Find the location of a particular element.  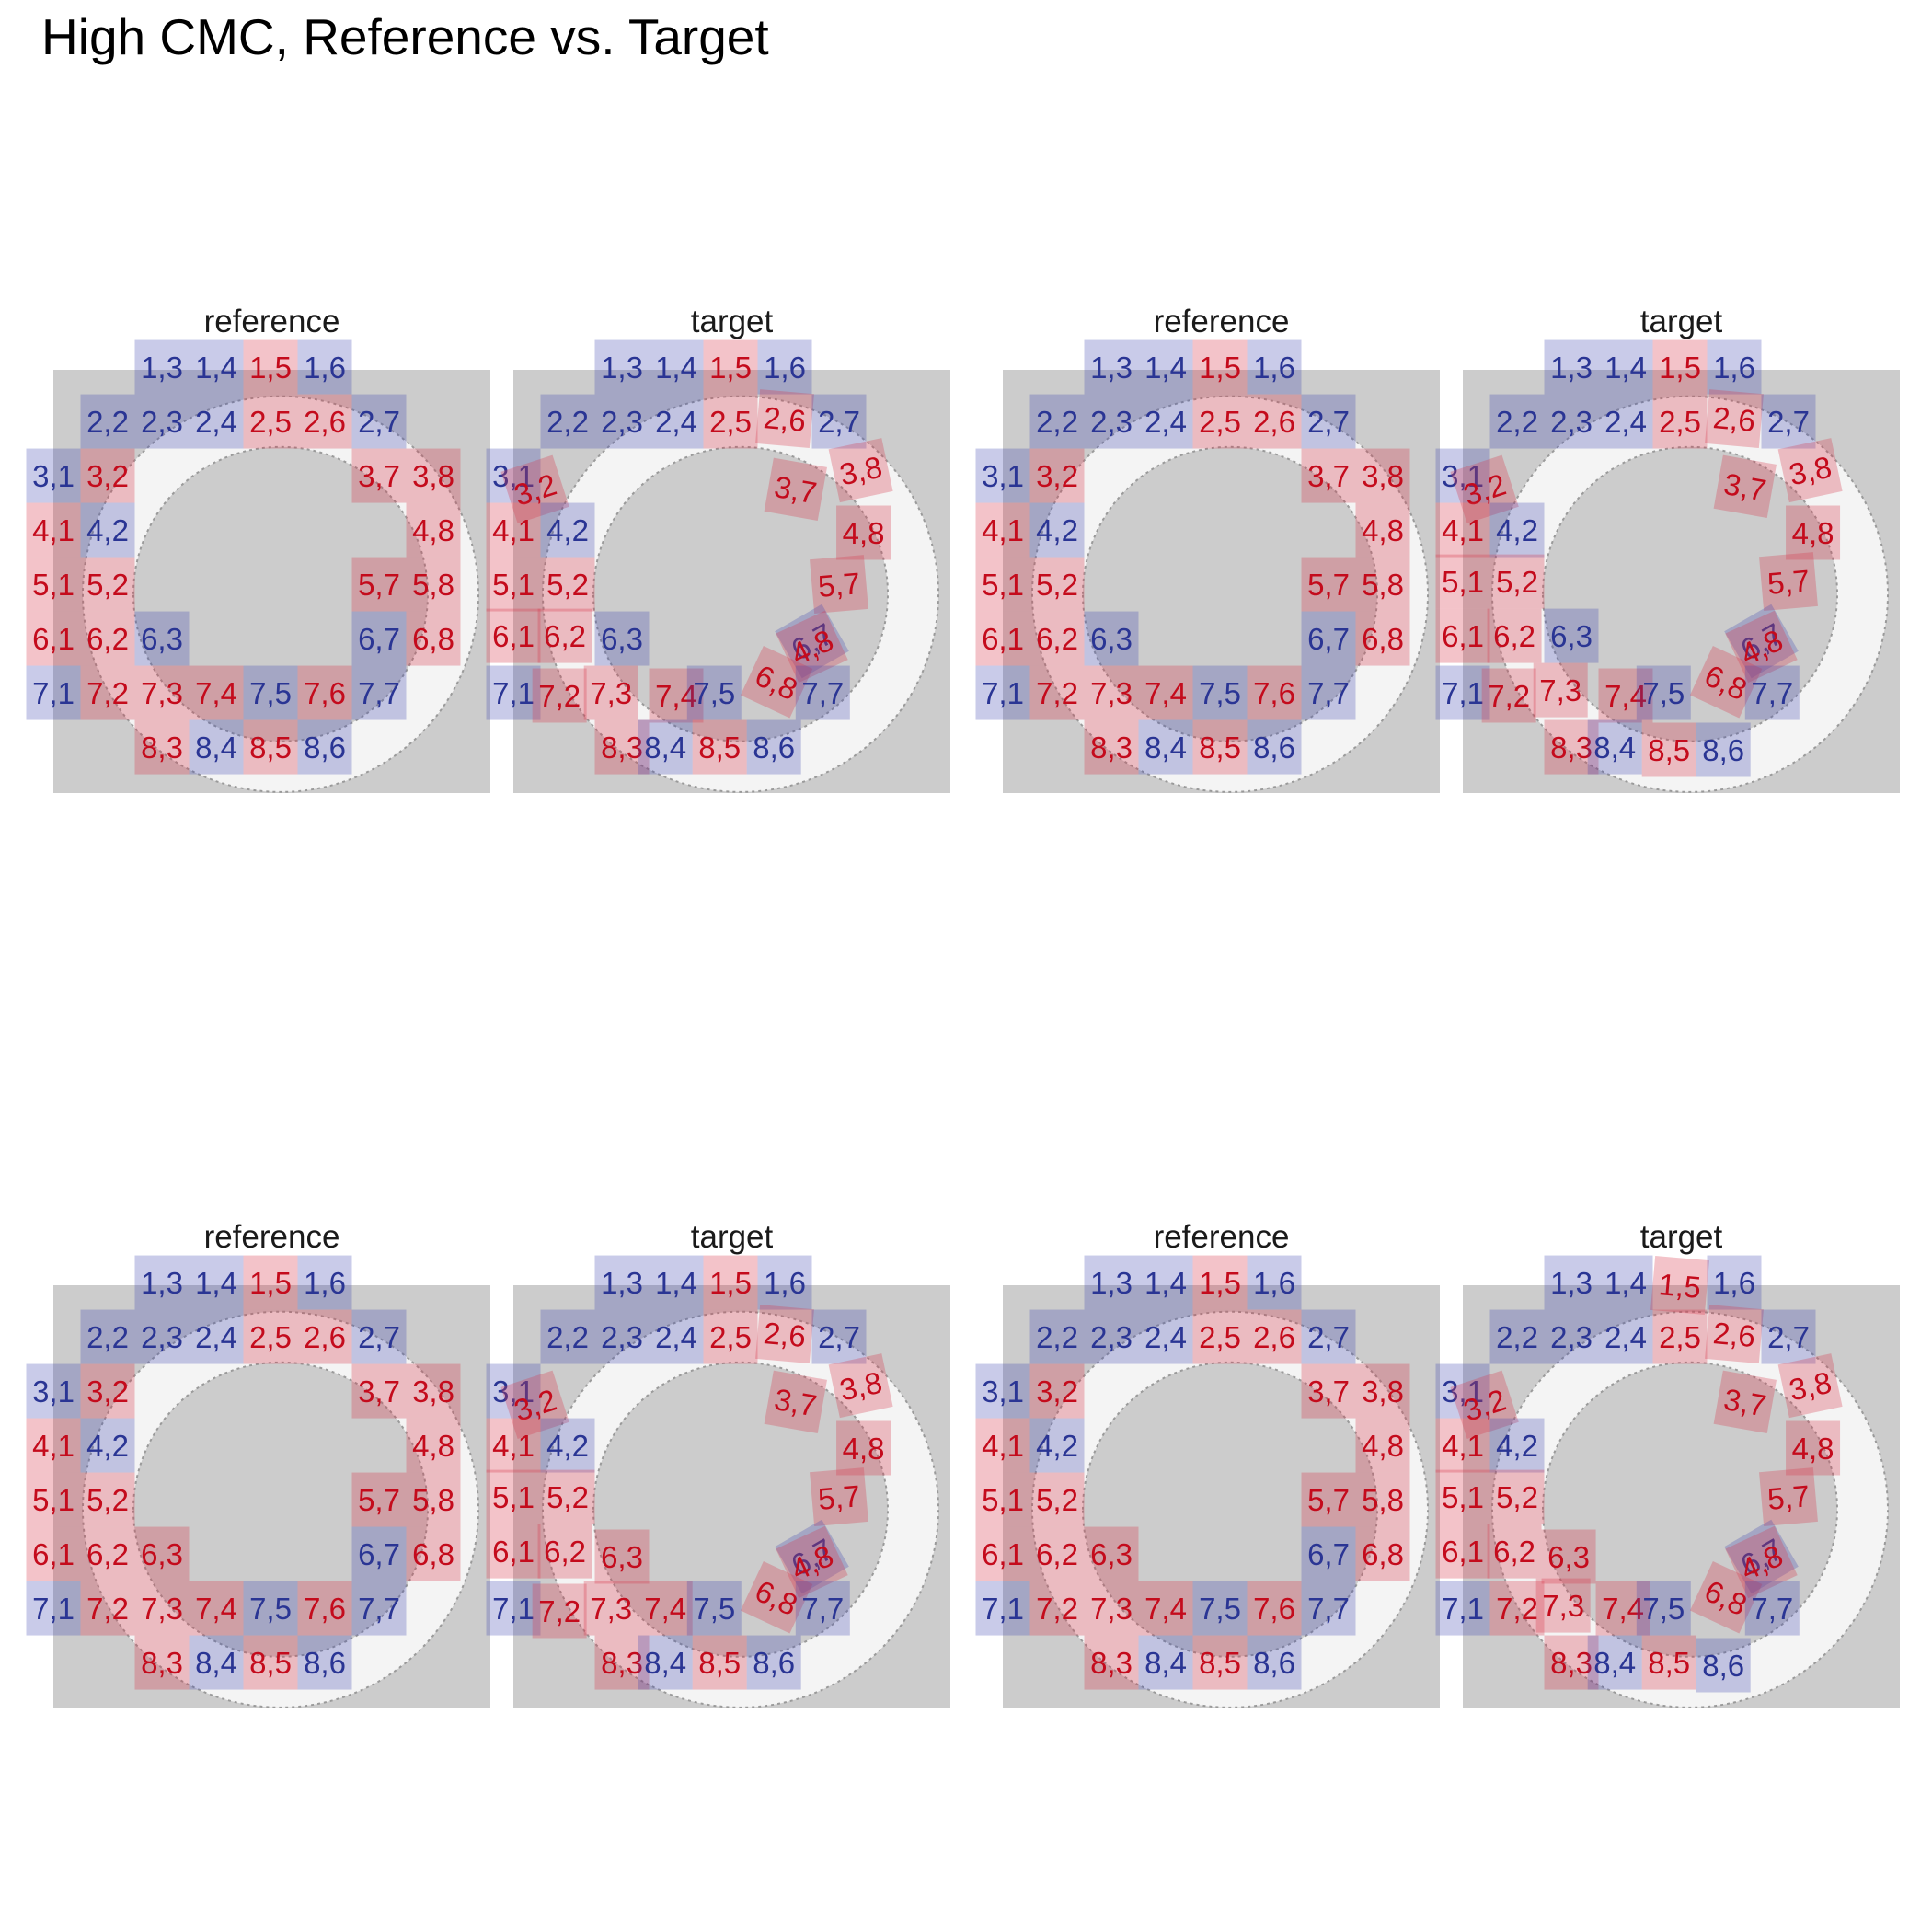

reference-cell: 2,4 is located at coordinates (216, 1336).